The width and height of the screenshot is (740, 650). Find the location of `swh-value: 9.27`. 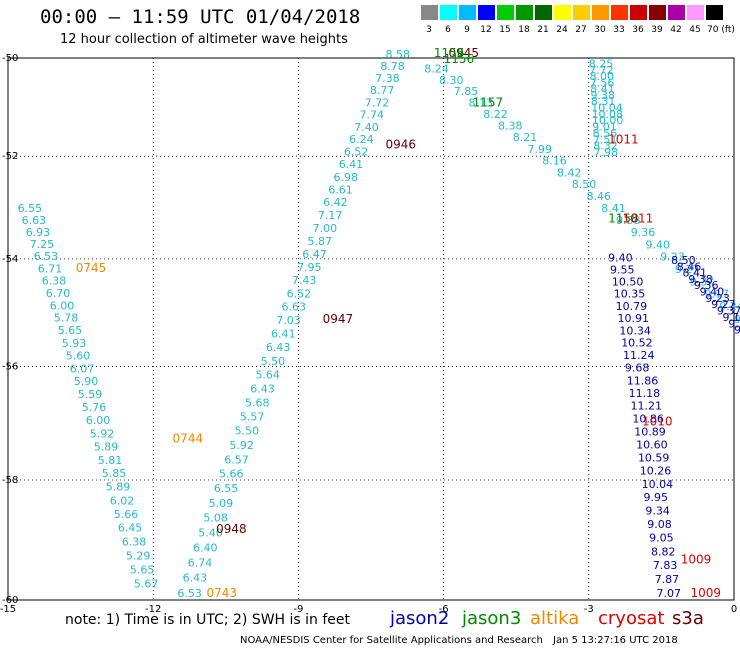

swh-value: 9.27 is located at coordinates (723, 304).